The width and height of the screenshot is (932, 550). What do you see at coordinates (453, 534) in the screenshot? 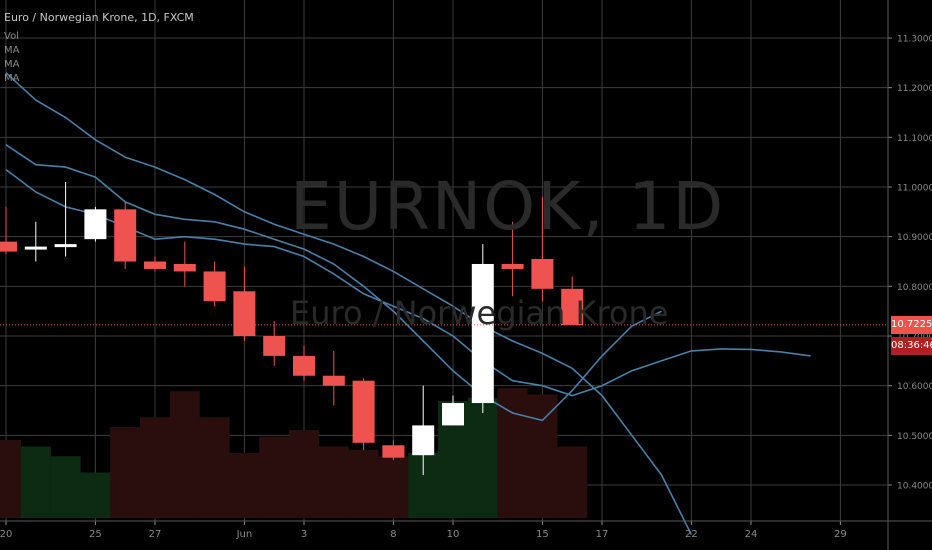
I see `x-tick-label: 10` at bounding box center [453, 534].